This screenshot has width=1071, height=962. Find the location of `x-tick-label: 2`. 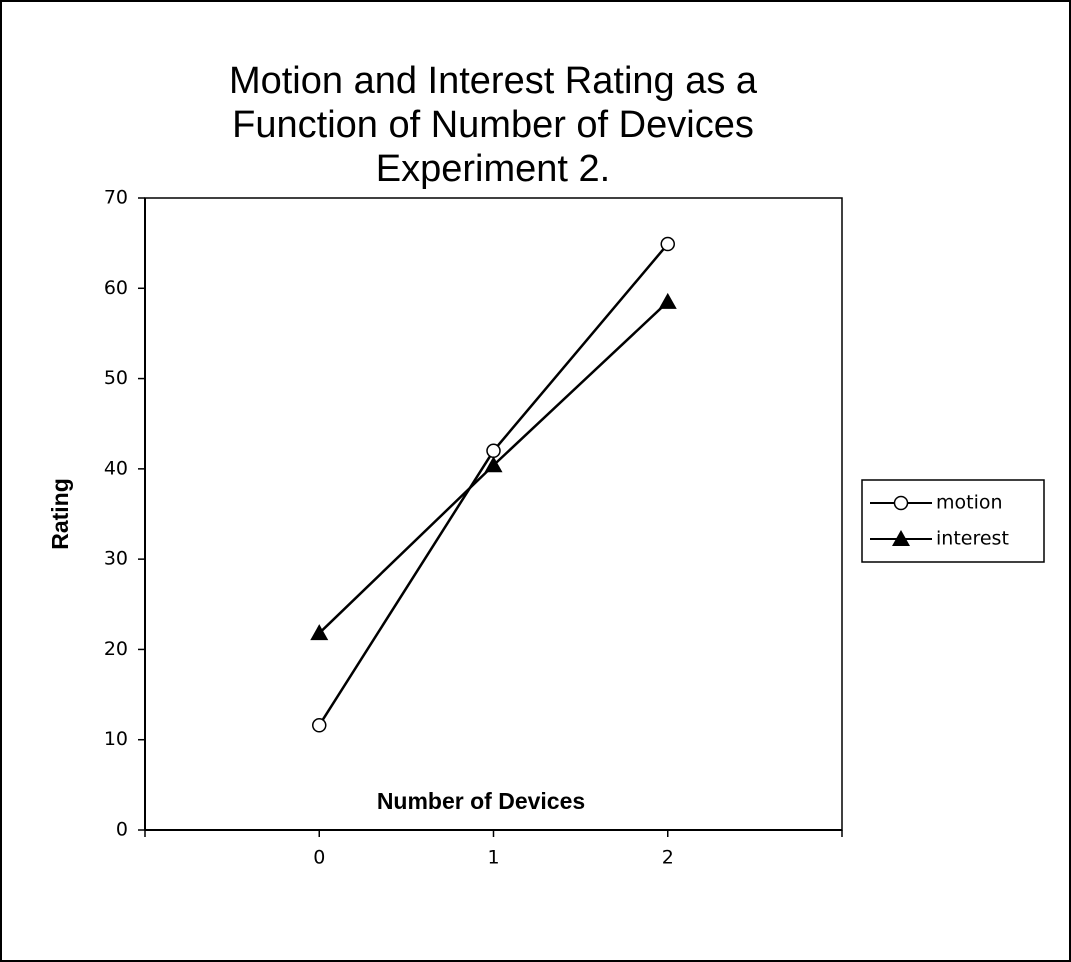

x-tick-label: 2 is located at coordinates (668, 858).